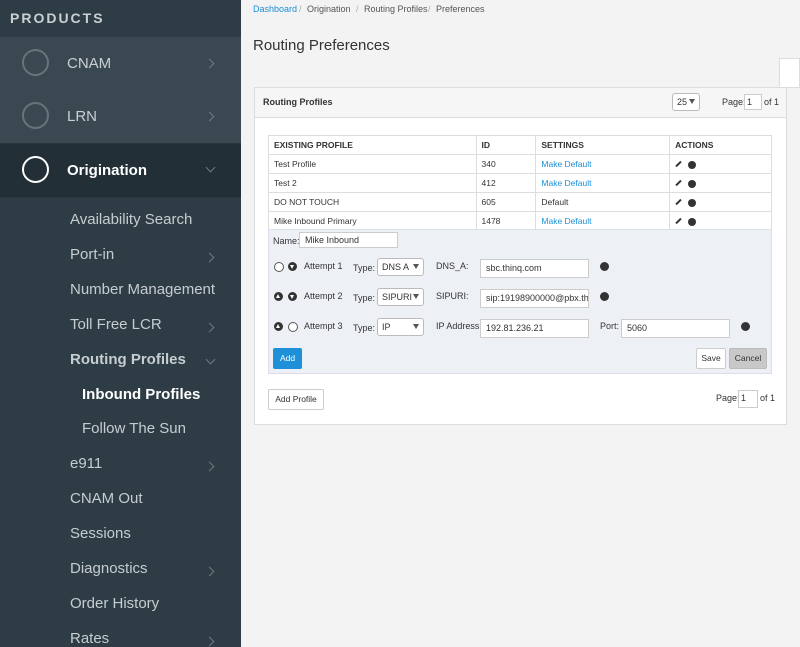 The width and height of the screenshot is (800, 647). Describe the element at coordinates (400, 267) in the screenshot. I see `type-select: DNS A` at that location.